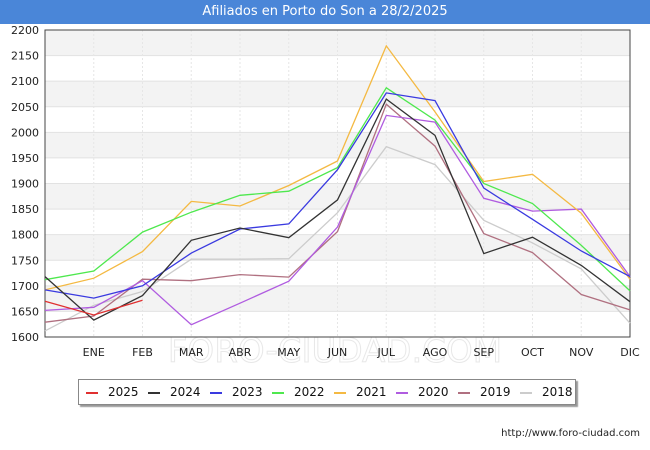 The image size is (650, 450). I want to click on x-tick-label: MAY, so click(288, 352).